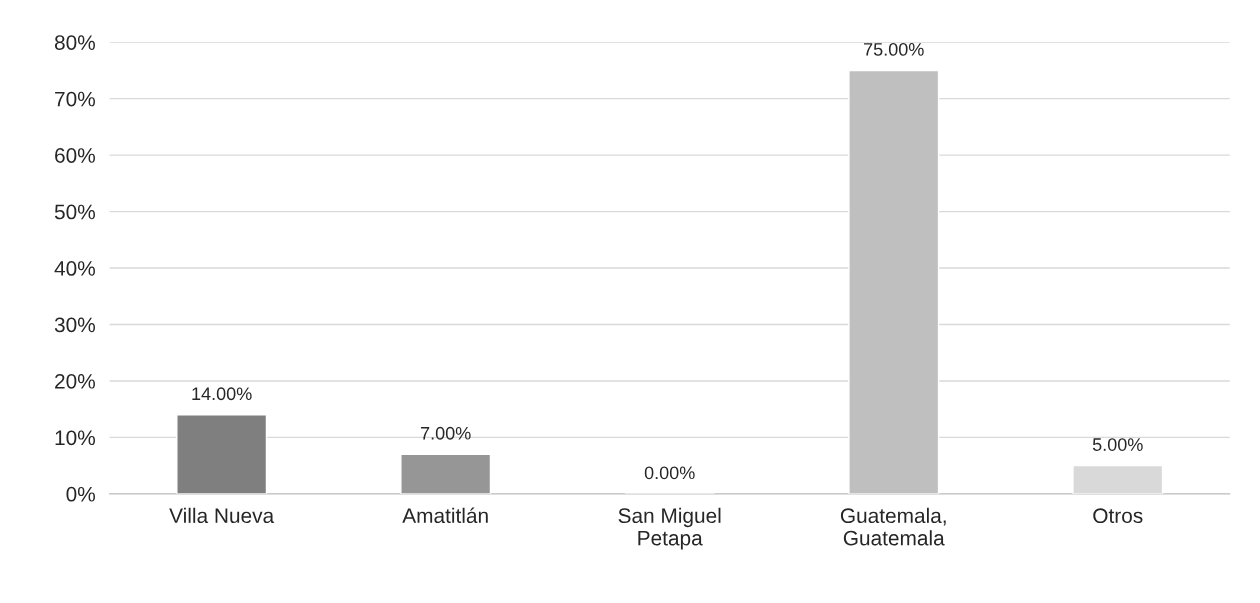 The width and height of the screenshot is (1260, 603). Describe the element at coordinates (894, 49) in the screenshot. I see `data-label: 75.00%` at that location.